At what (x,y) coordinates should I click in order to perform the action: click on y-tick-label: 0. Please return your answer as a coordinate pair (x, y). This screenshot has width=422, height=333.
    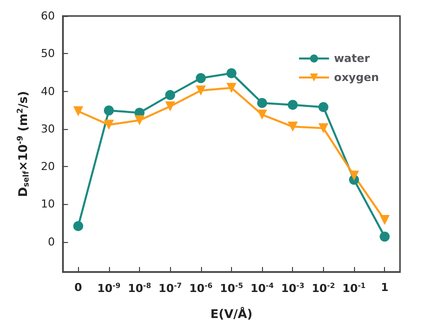
    Looking at the image, I should click on (51, 241).